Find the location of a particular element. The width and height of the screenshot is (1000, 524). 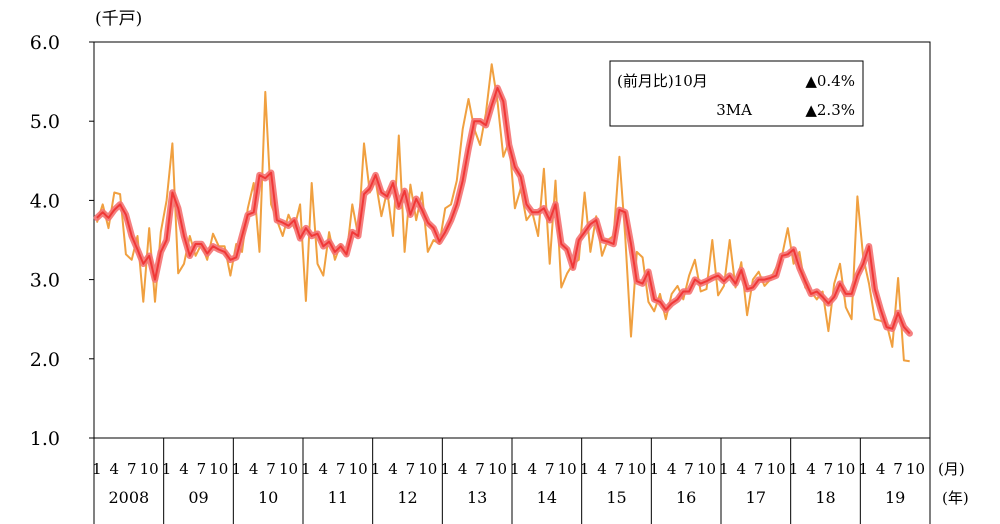

y-unit-label: (千戸) is located at coordinates (118, 19).